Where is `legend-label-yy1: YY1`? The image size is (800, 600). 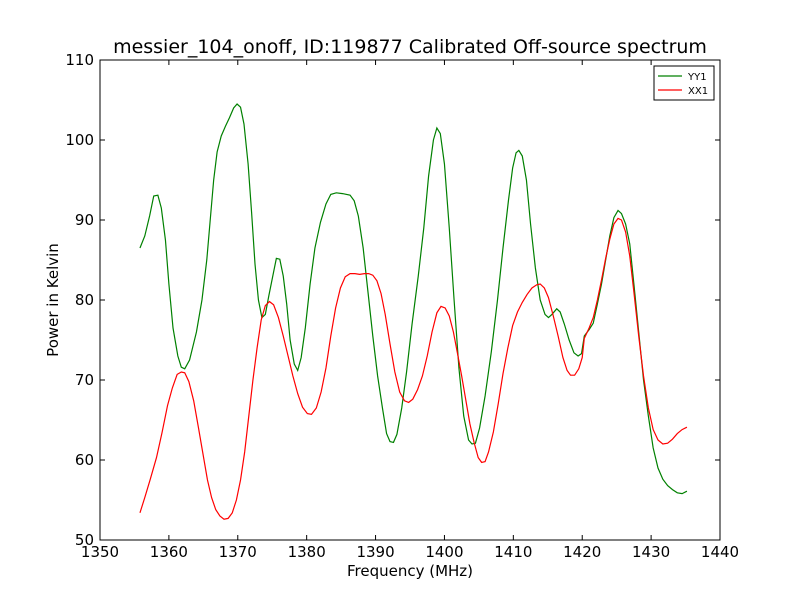
legend-label-yy1: YY1 is located at coordinates (697, 77).